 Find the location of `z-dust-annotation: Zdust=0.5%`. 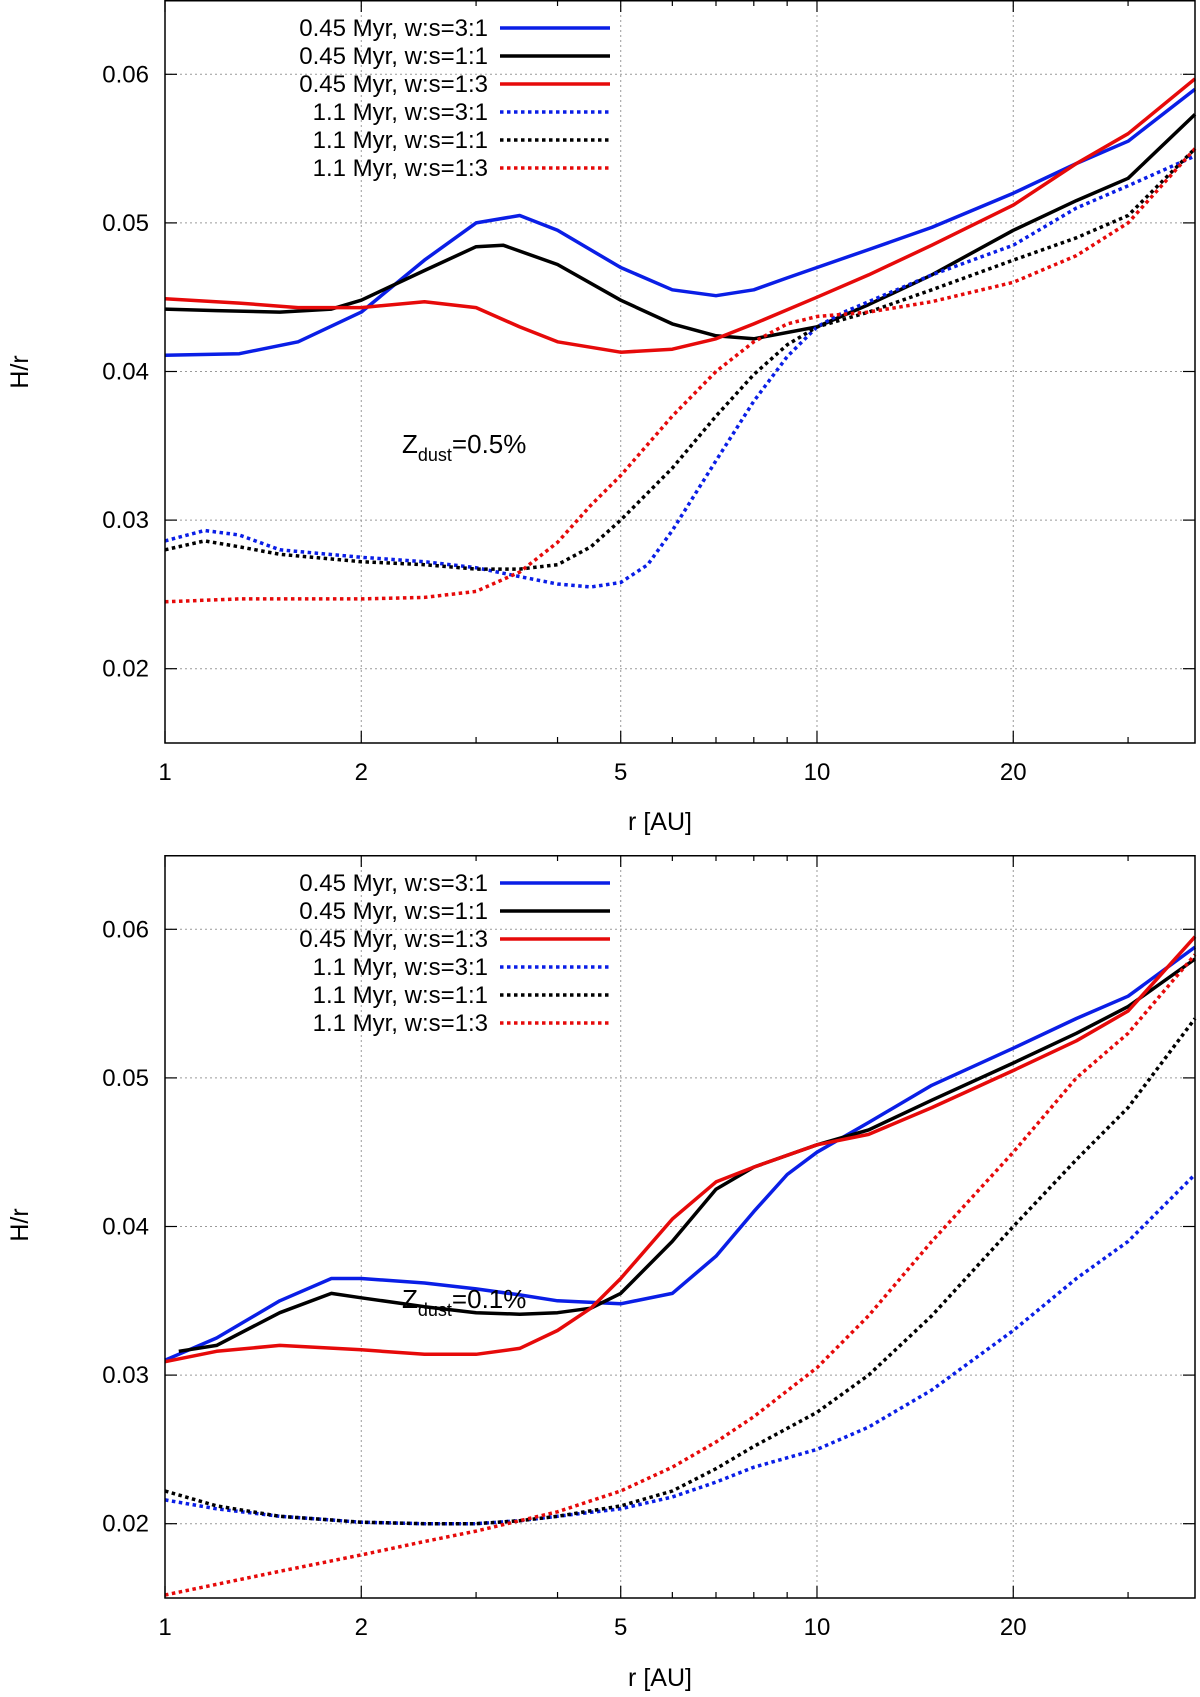

z-dust-annotation: Zdust=0.5% is located at coordinates (464, 447).